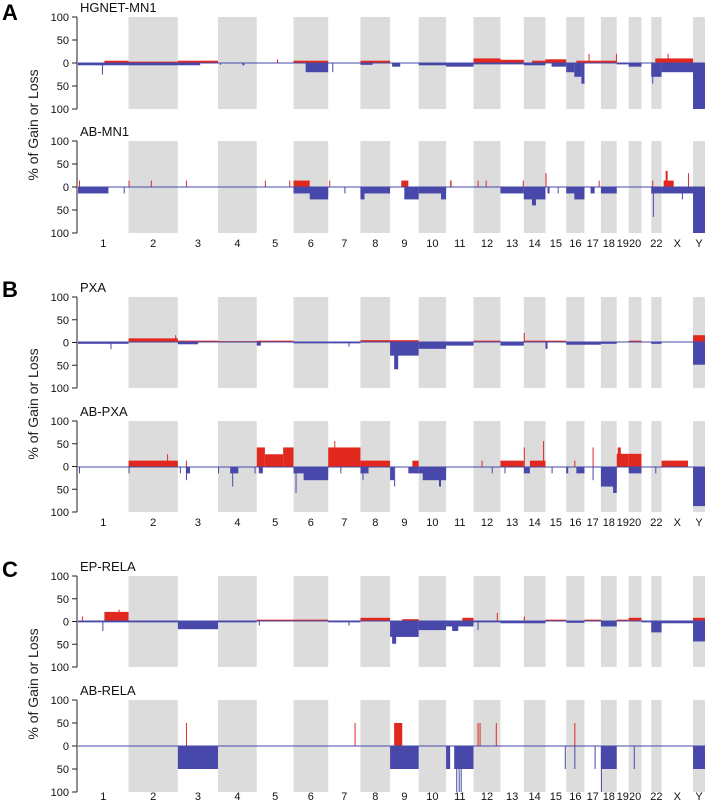 The width and height of the screenshot is (708, 804). Describe the element at coordinates (10, 289) in the screenshot. I see `panel-letter: B` at that location.